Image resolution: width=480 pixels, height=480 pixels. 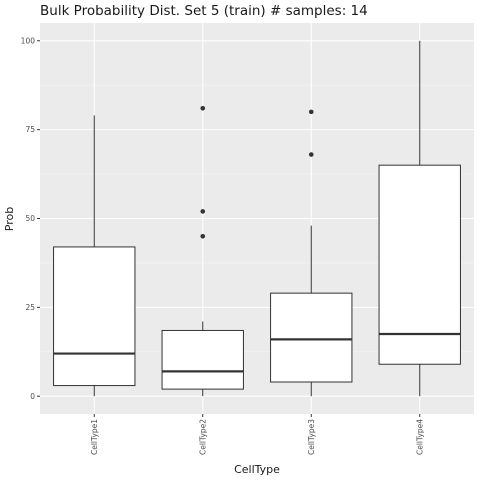 I want to click on y-tick-label: 0, so click(x=32, y=396).